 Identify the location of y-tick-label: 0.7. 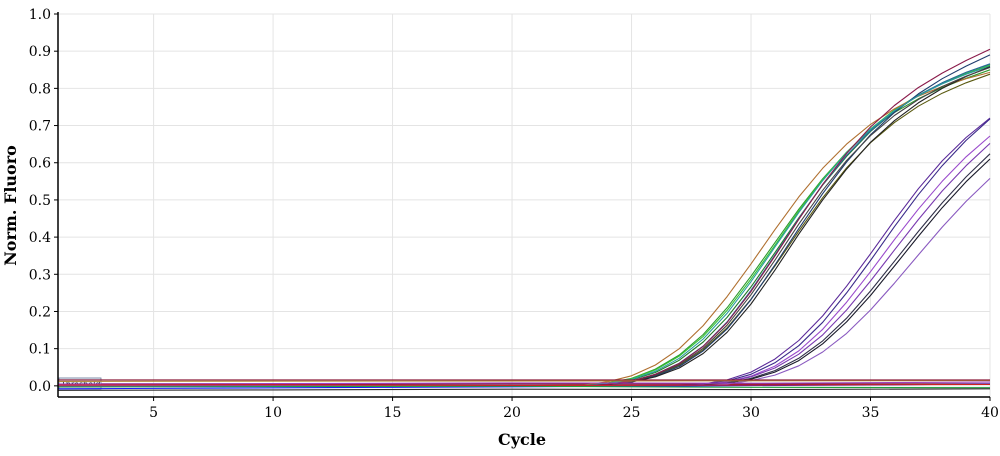
(40, 127).